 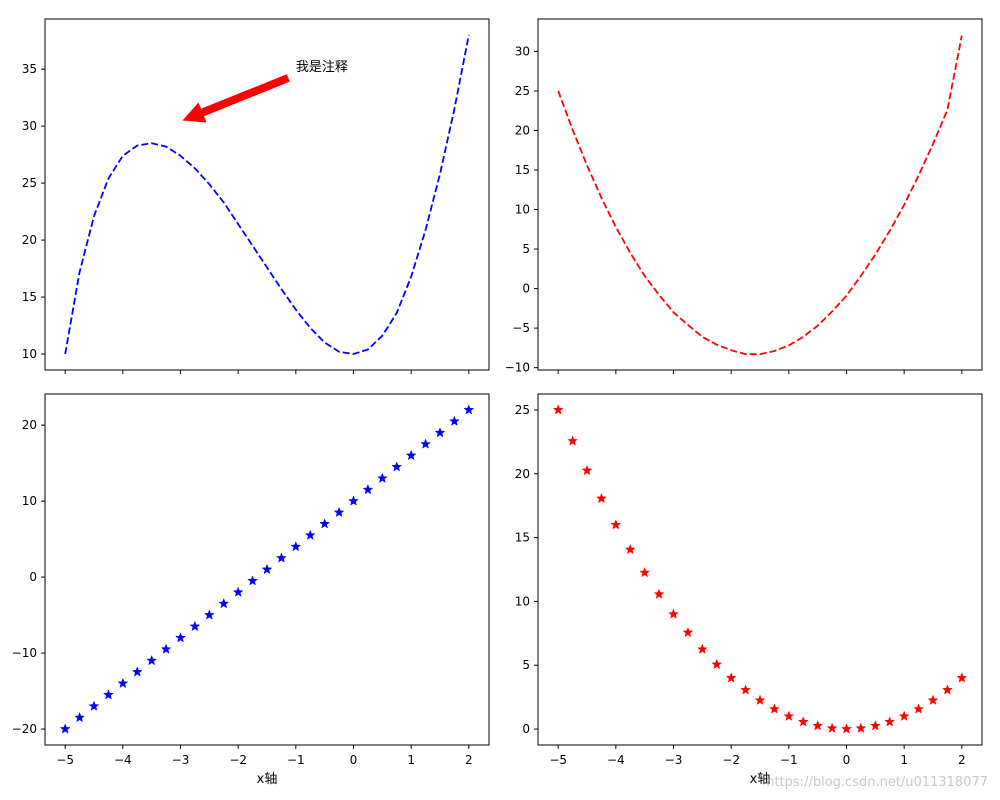 What do you see at coordinates (29, 69) in the screenshot?
I see `y-tick-label: 35` at bounding box center [29, 69].